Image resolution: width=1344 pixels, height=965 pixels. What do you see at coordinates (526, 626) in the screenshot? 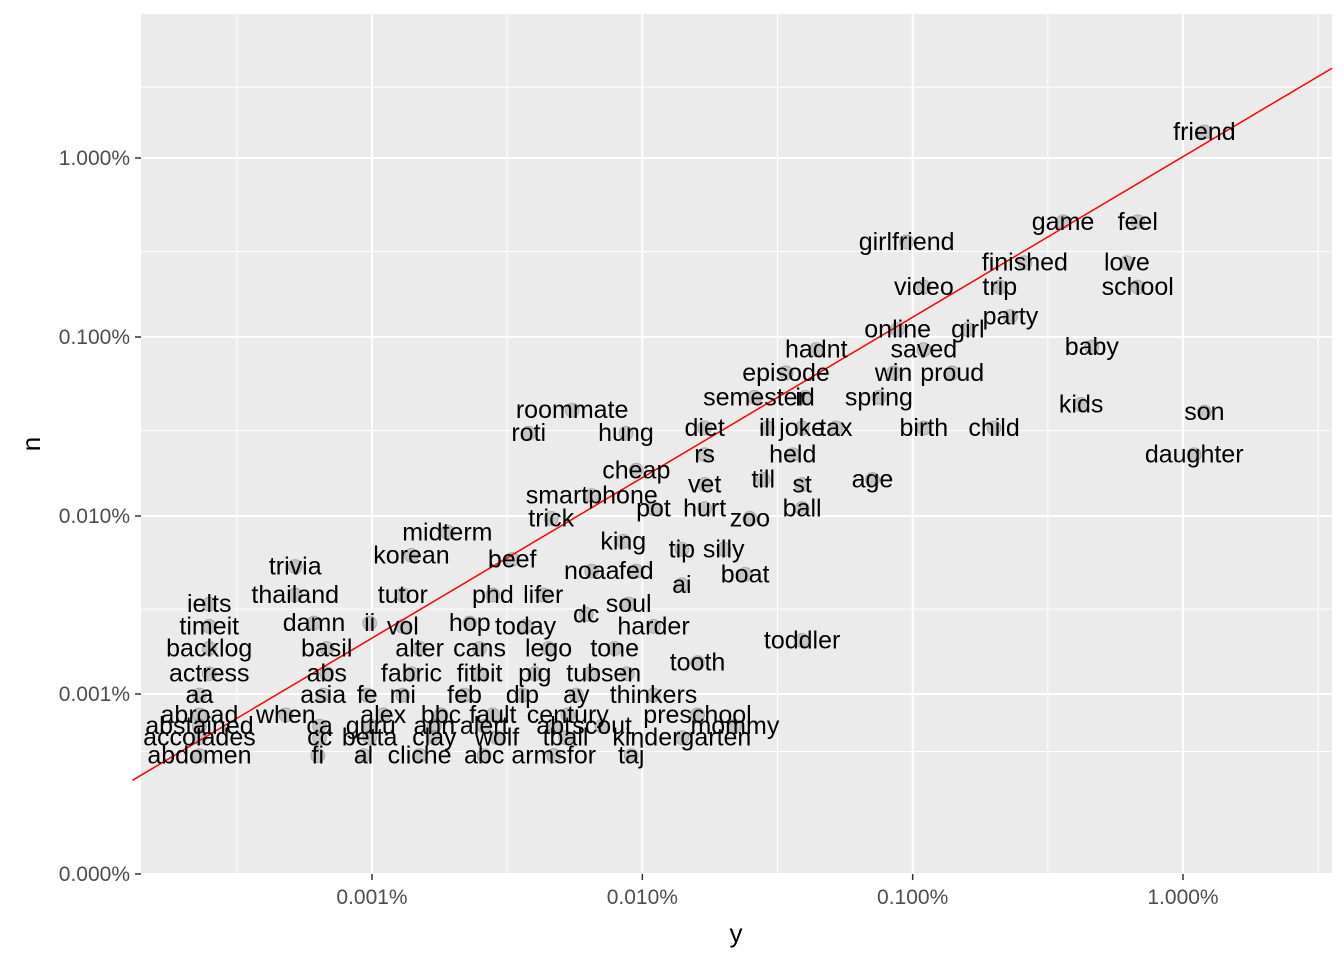
I see `point-label: today` at bounding box center [526, 626].